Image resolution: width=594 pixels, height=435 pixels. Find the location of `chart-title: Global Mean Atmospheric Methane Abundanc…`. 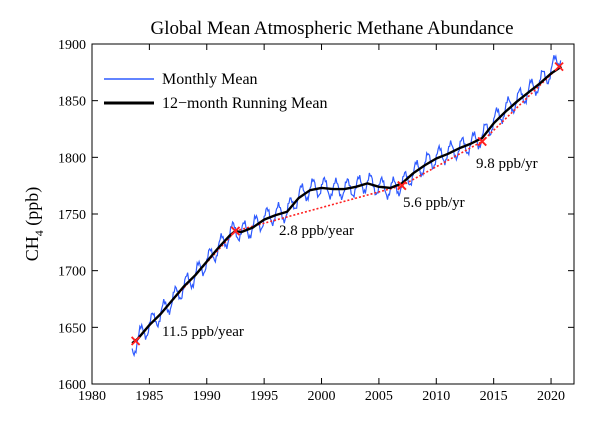

chart-title: Global Mean Atmospheric Methane Abundanc… is located at coordinates (331, 28).